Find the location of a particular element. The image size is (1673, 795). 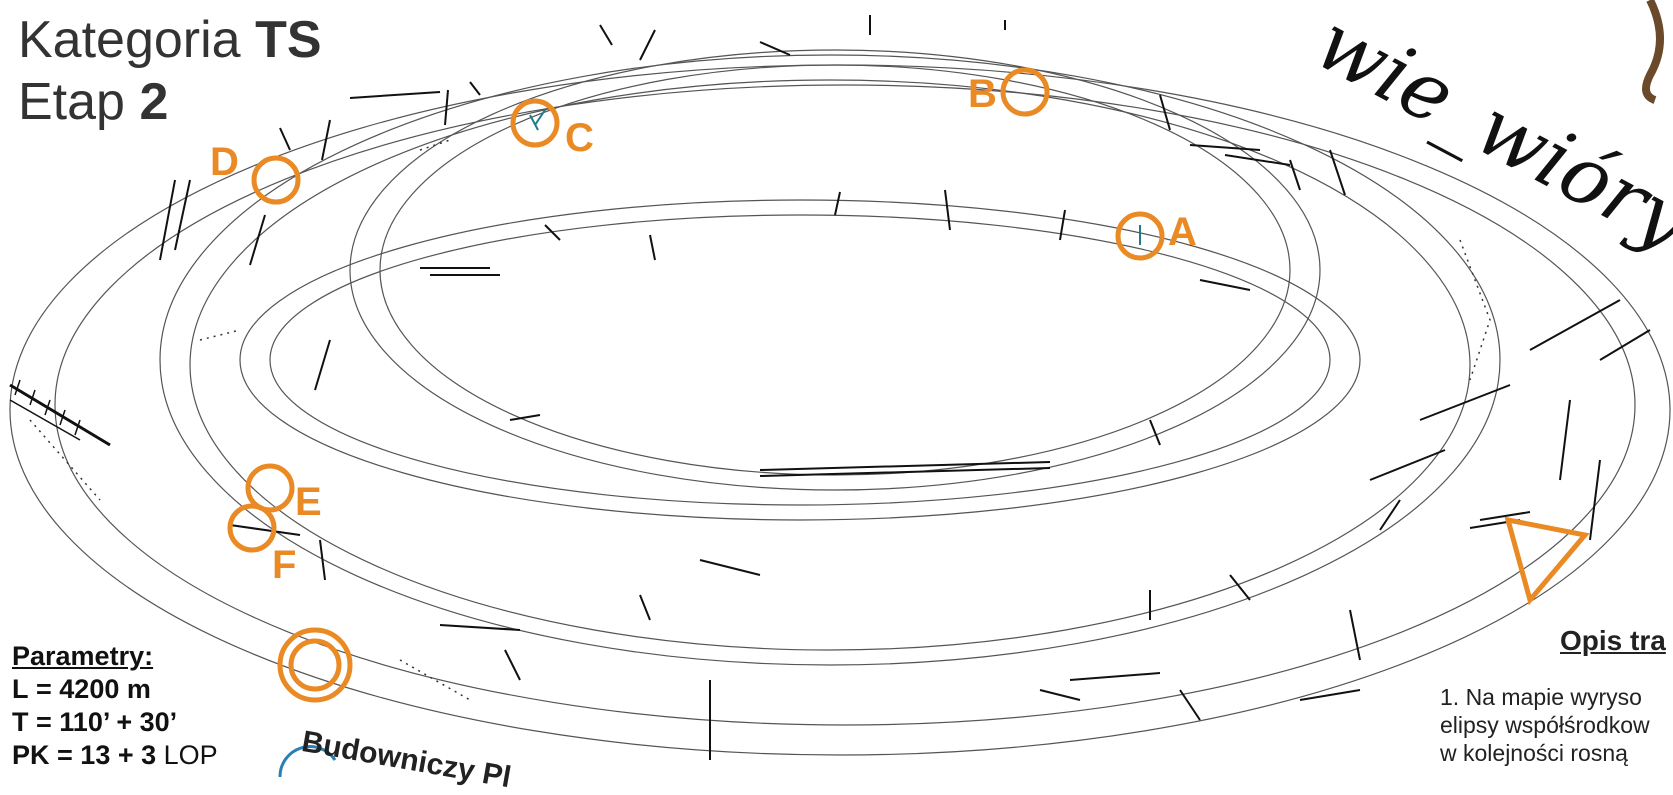

railway-track is located at coordinates (60, 413).